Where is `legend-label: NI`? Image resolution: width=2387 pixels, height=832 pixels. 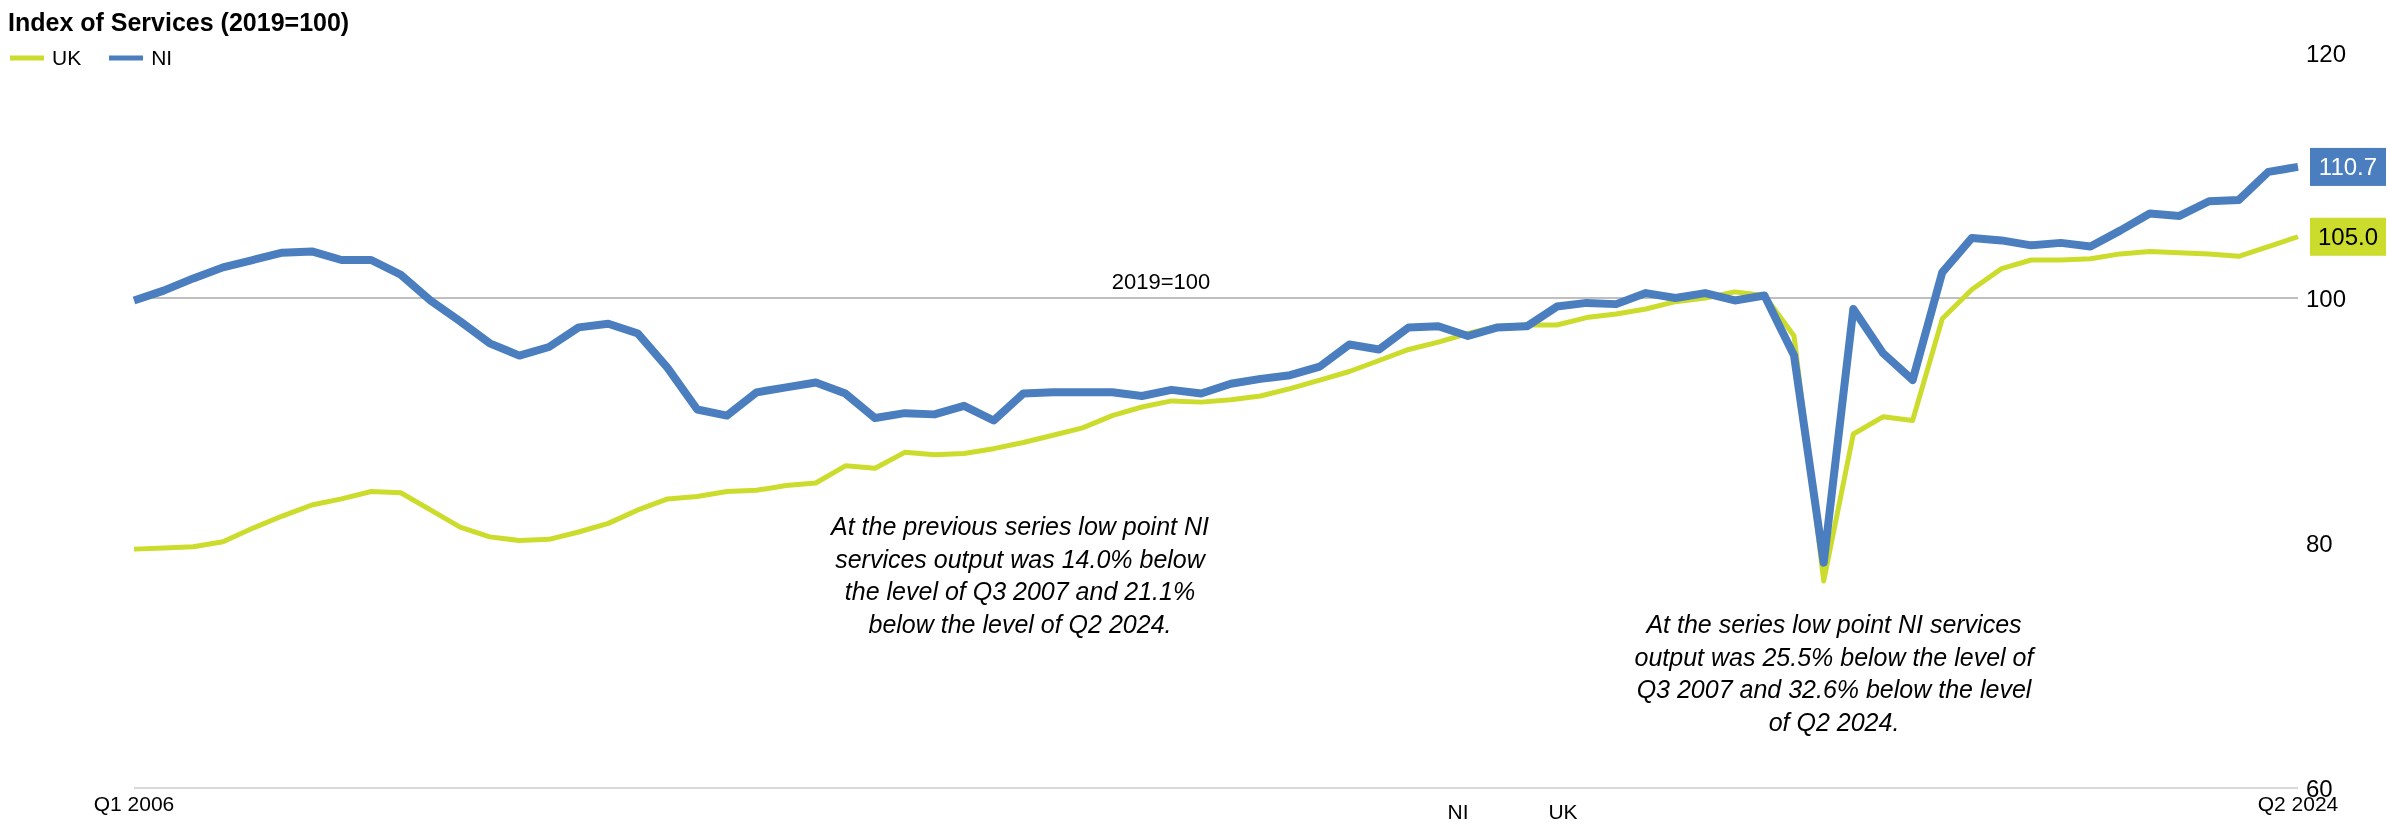 legend-label: NI is located at coordinates (162, 58).